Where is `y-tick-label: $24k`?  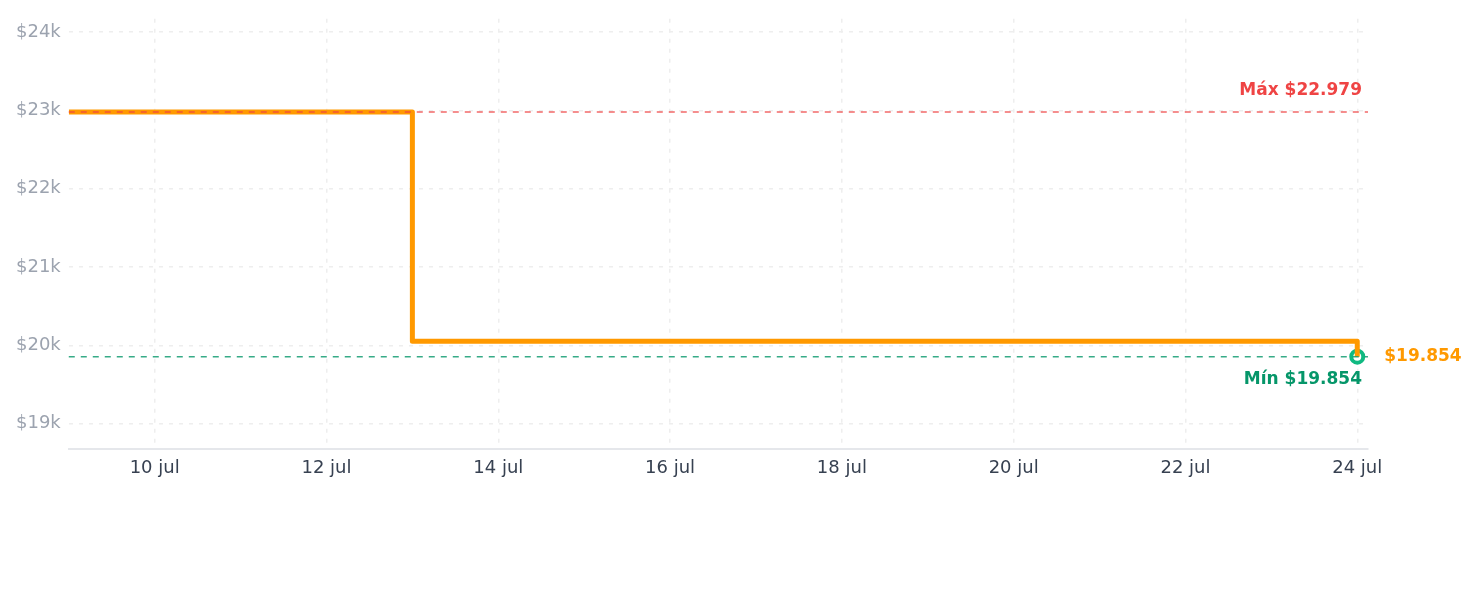 y-tick-label: $24k is located at coordinates (39, 30).